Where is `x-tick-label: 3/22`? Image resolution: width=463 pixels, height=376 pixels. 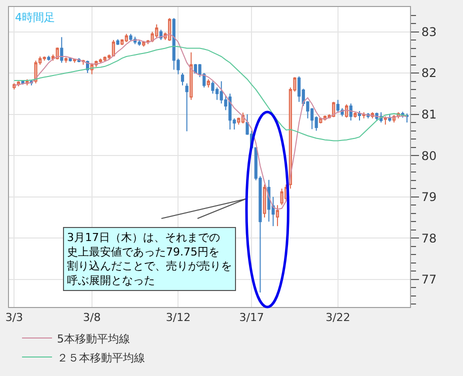 x-tick-label: 3/22 is located at coordinates (338, 317).